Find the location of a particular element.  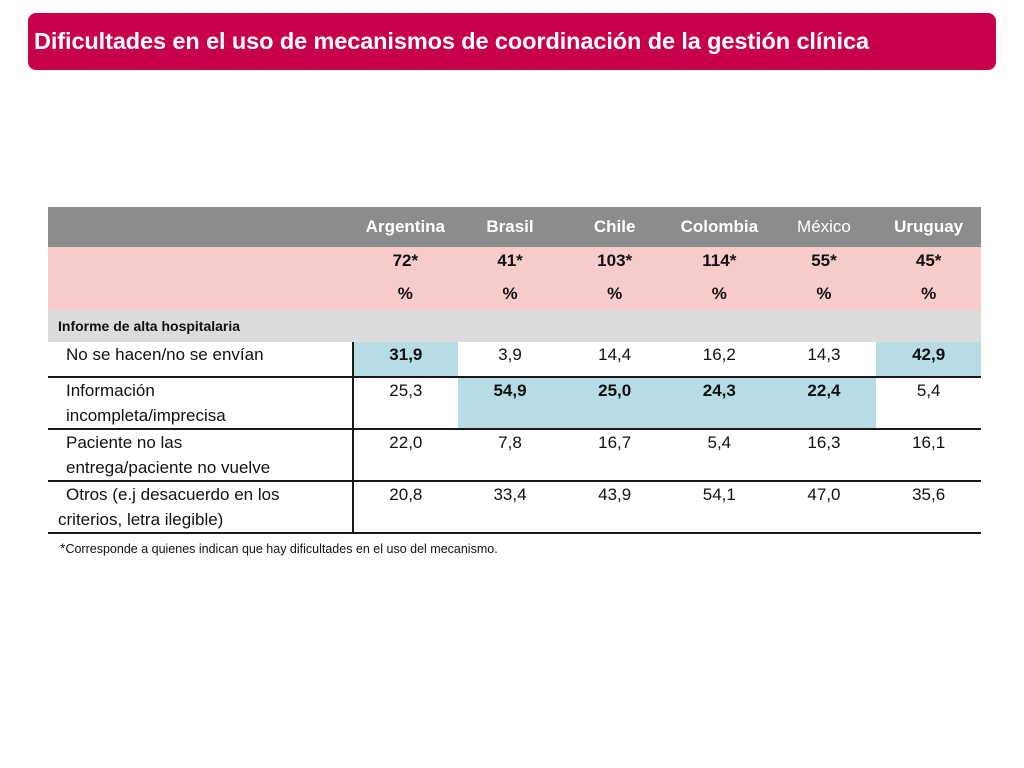

table-cell: 47,0 is located at coordinates (824, 507).